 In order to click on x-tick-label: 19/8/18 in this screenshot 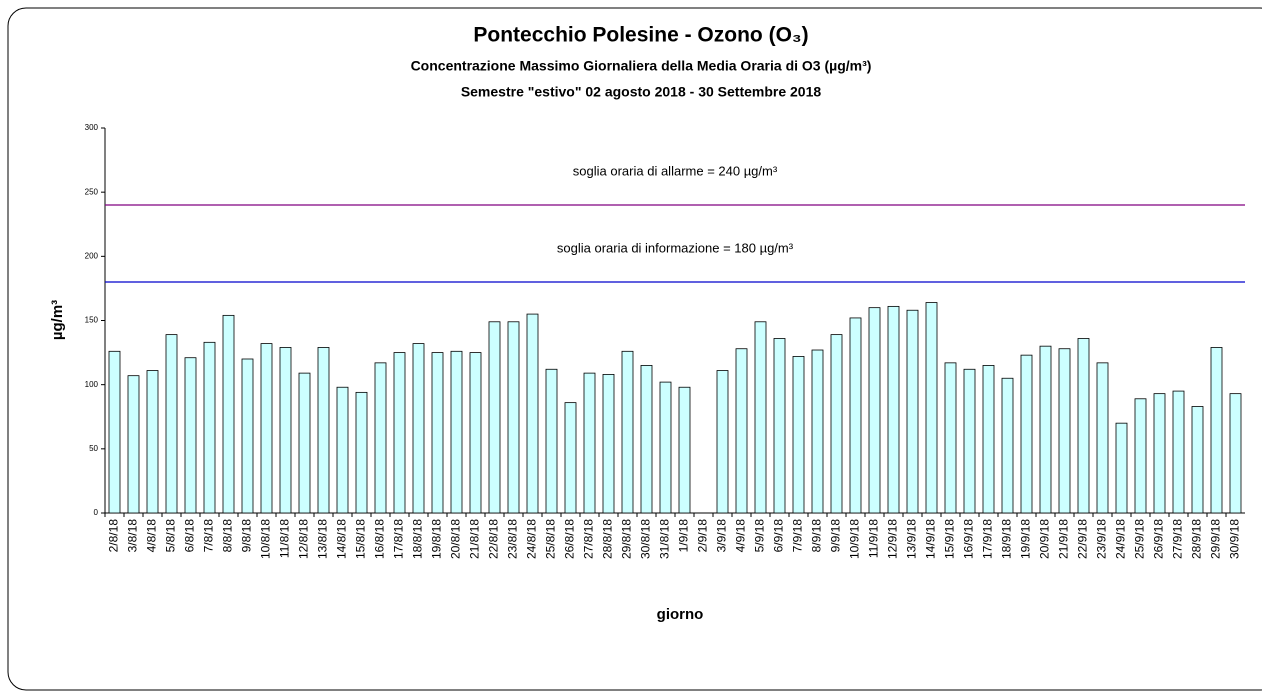, I will do `click(437, 539)`.